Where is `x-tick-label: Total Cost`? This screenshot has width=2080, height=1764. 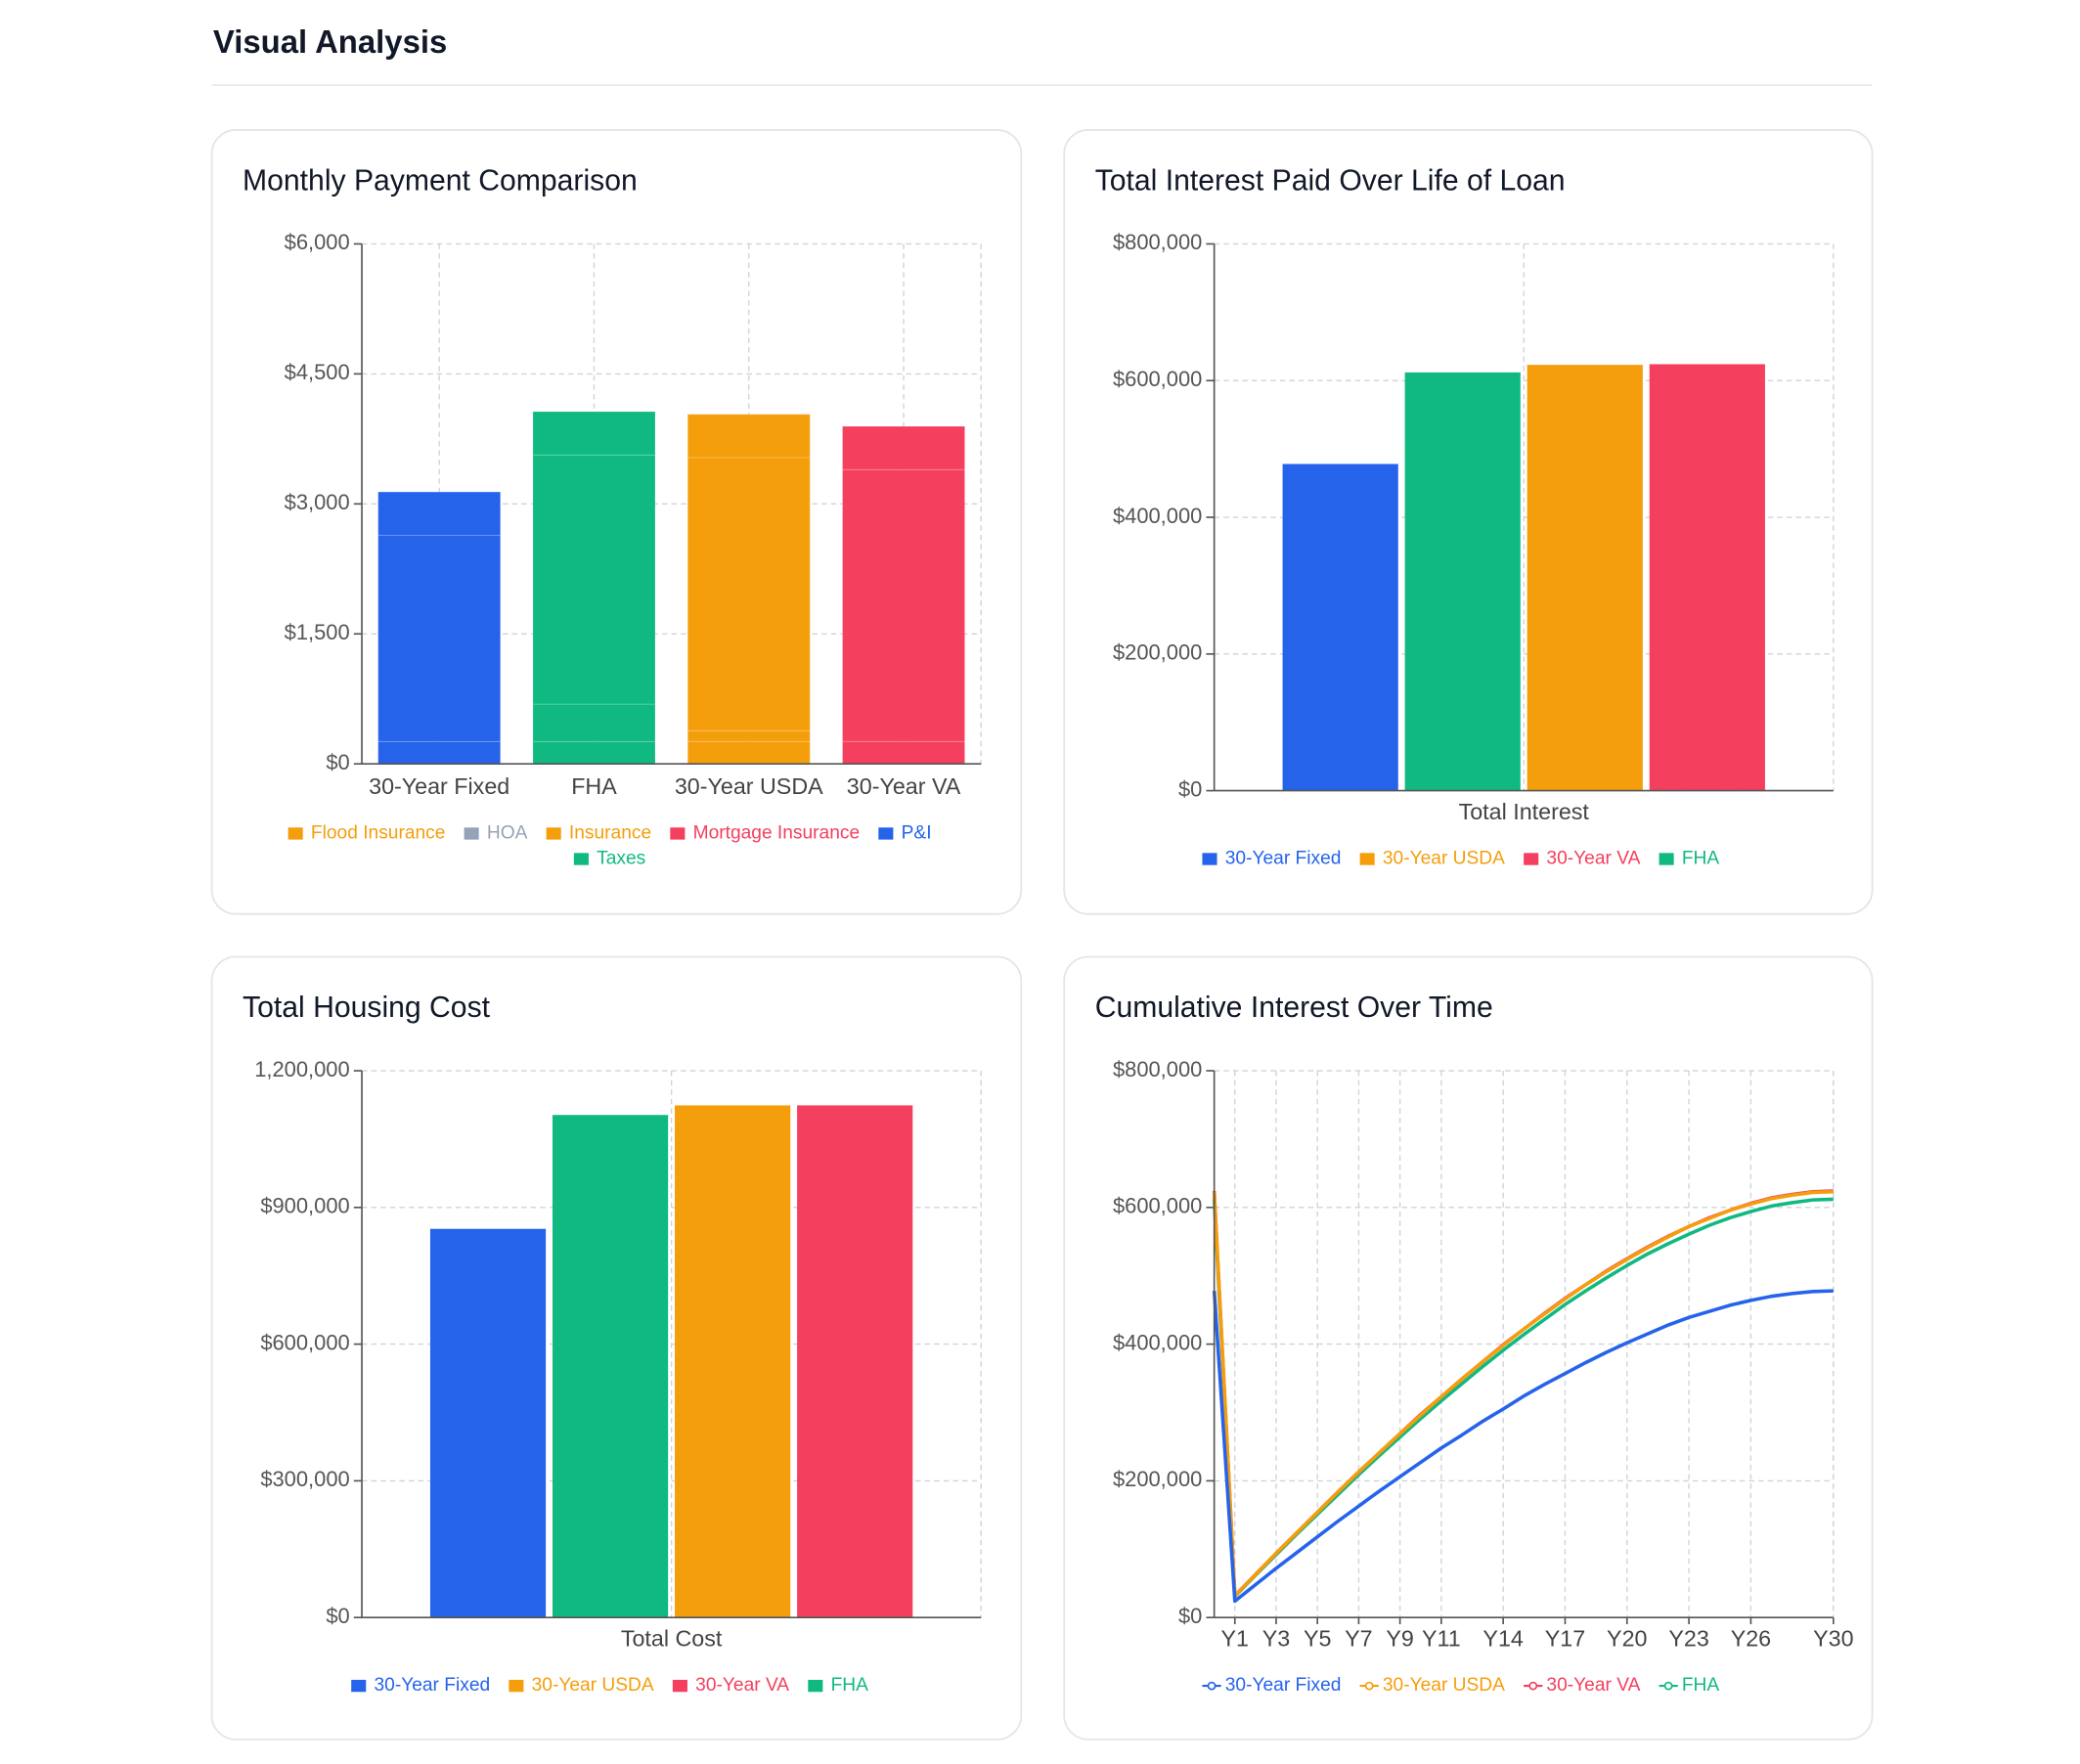
x-tick-label: Total Cost is located at coordinates (672, 1639).